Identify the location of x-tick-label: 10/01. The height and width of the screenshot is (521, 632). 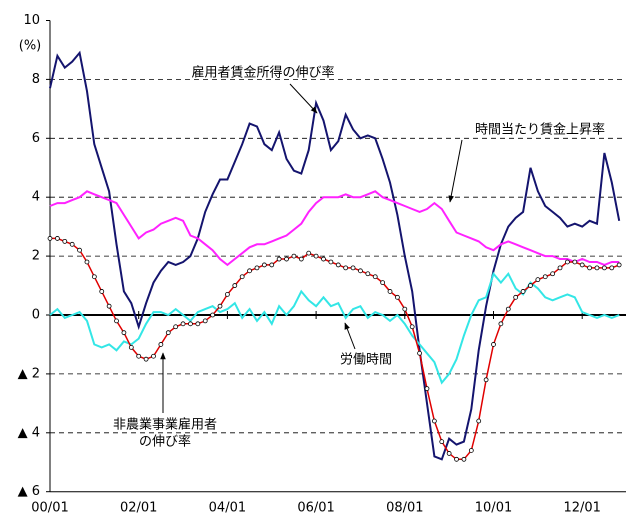
(493, 508).